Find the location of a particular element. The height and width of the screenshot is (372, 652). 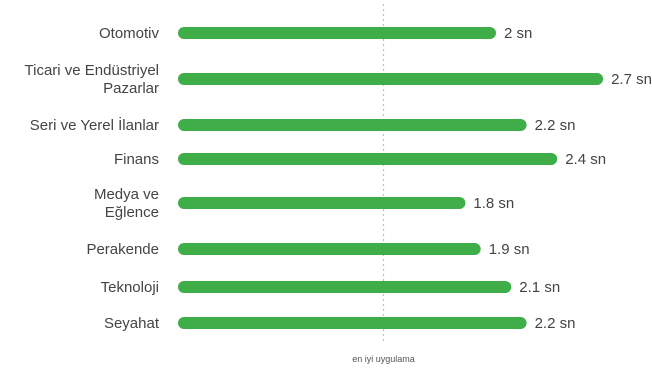

value-label-2: 2.2 sn is located at coordinates (555, 125).